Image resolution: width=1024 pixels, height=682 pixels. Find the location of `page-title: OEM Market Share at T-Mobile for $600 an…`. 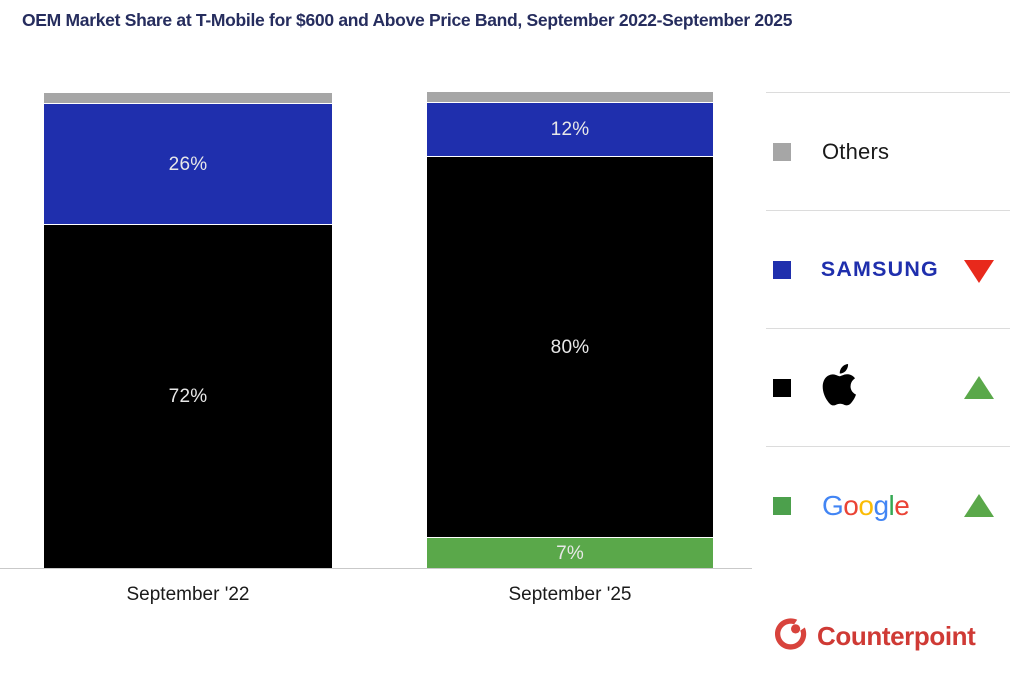

page-title: OEM Market Share at T-Mobile for $600 an… is located at coordinates (407, 20).